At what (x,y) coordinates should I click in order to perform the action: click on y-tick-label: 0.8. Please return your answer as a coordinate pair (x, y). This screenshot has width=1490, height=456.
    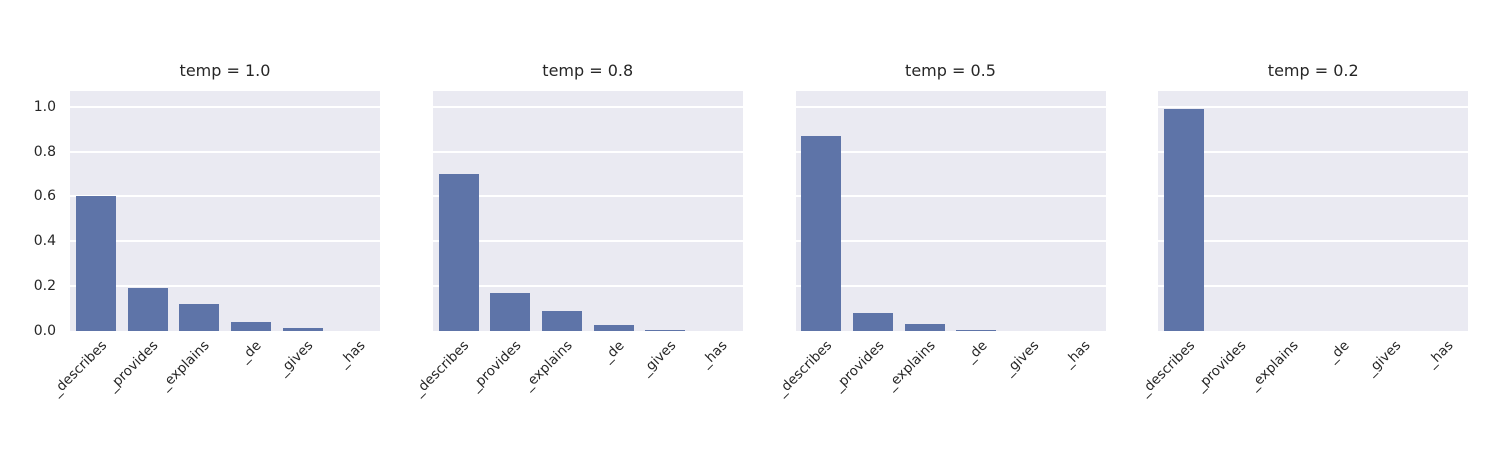
    Looking at the image, I should click on (44, 151).